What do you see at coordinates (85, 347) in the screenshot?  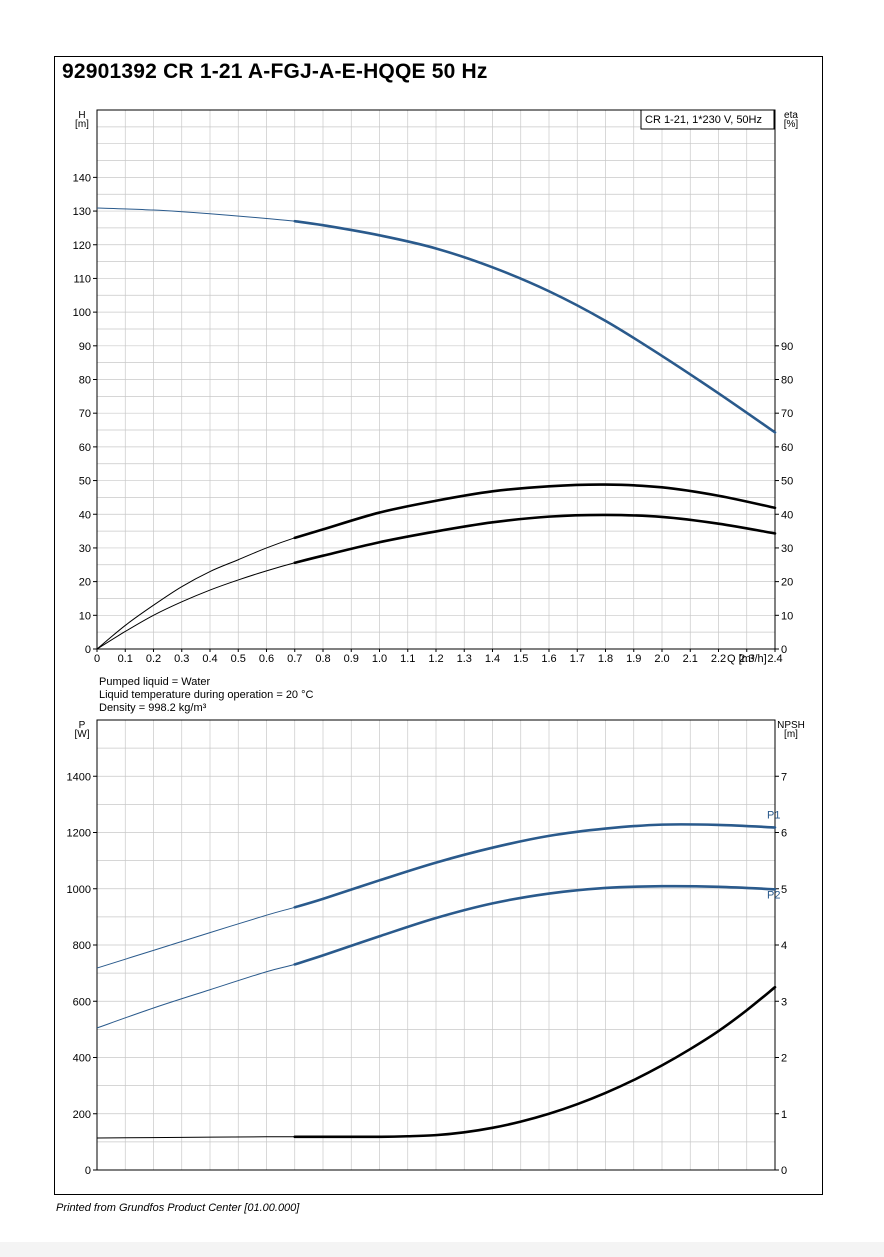 I see `chart1-ytick-left-label: 90` at bounding box center [85, 347].